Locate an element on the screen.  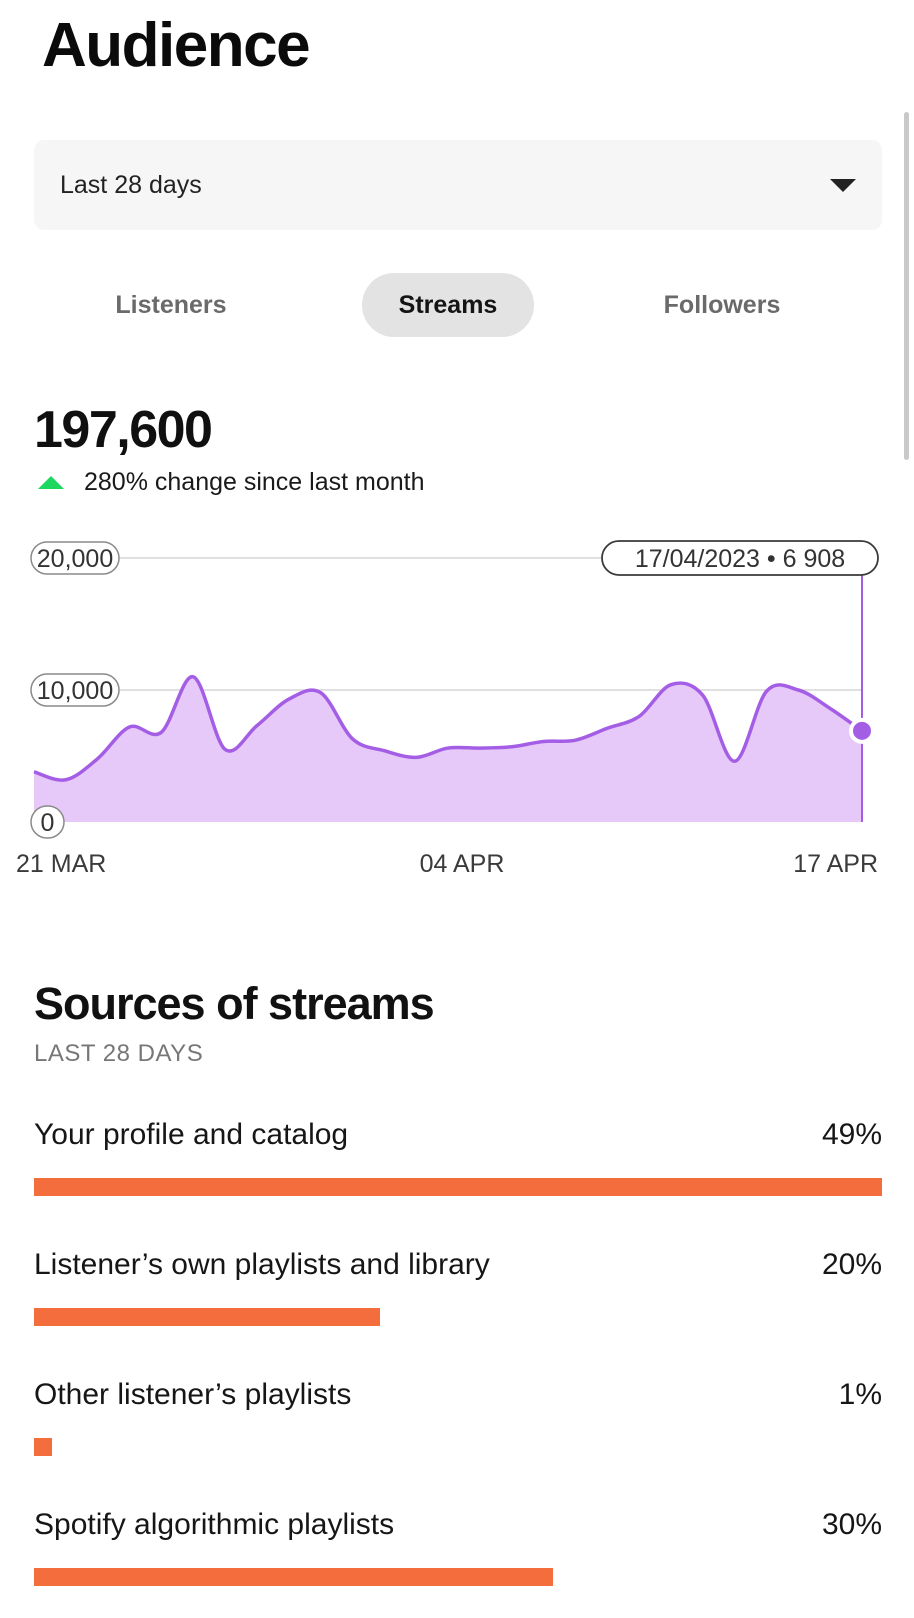
tab-followers: Followers is located at coordinates (722, 305).